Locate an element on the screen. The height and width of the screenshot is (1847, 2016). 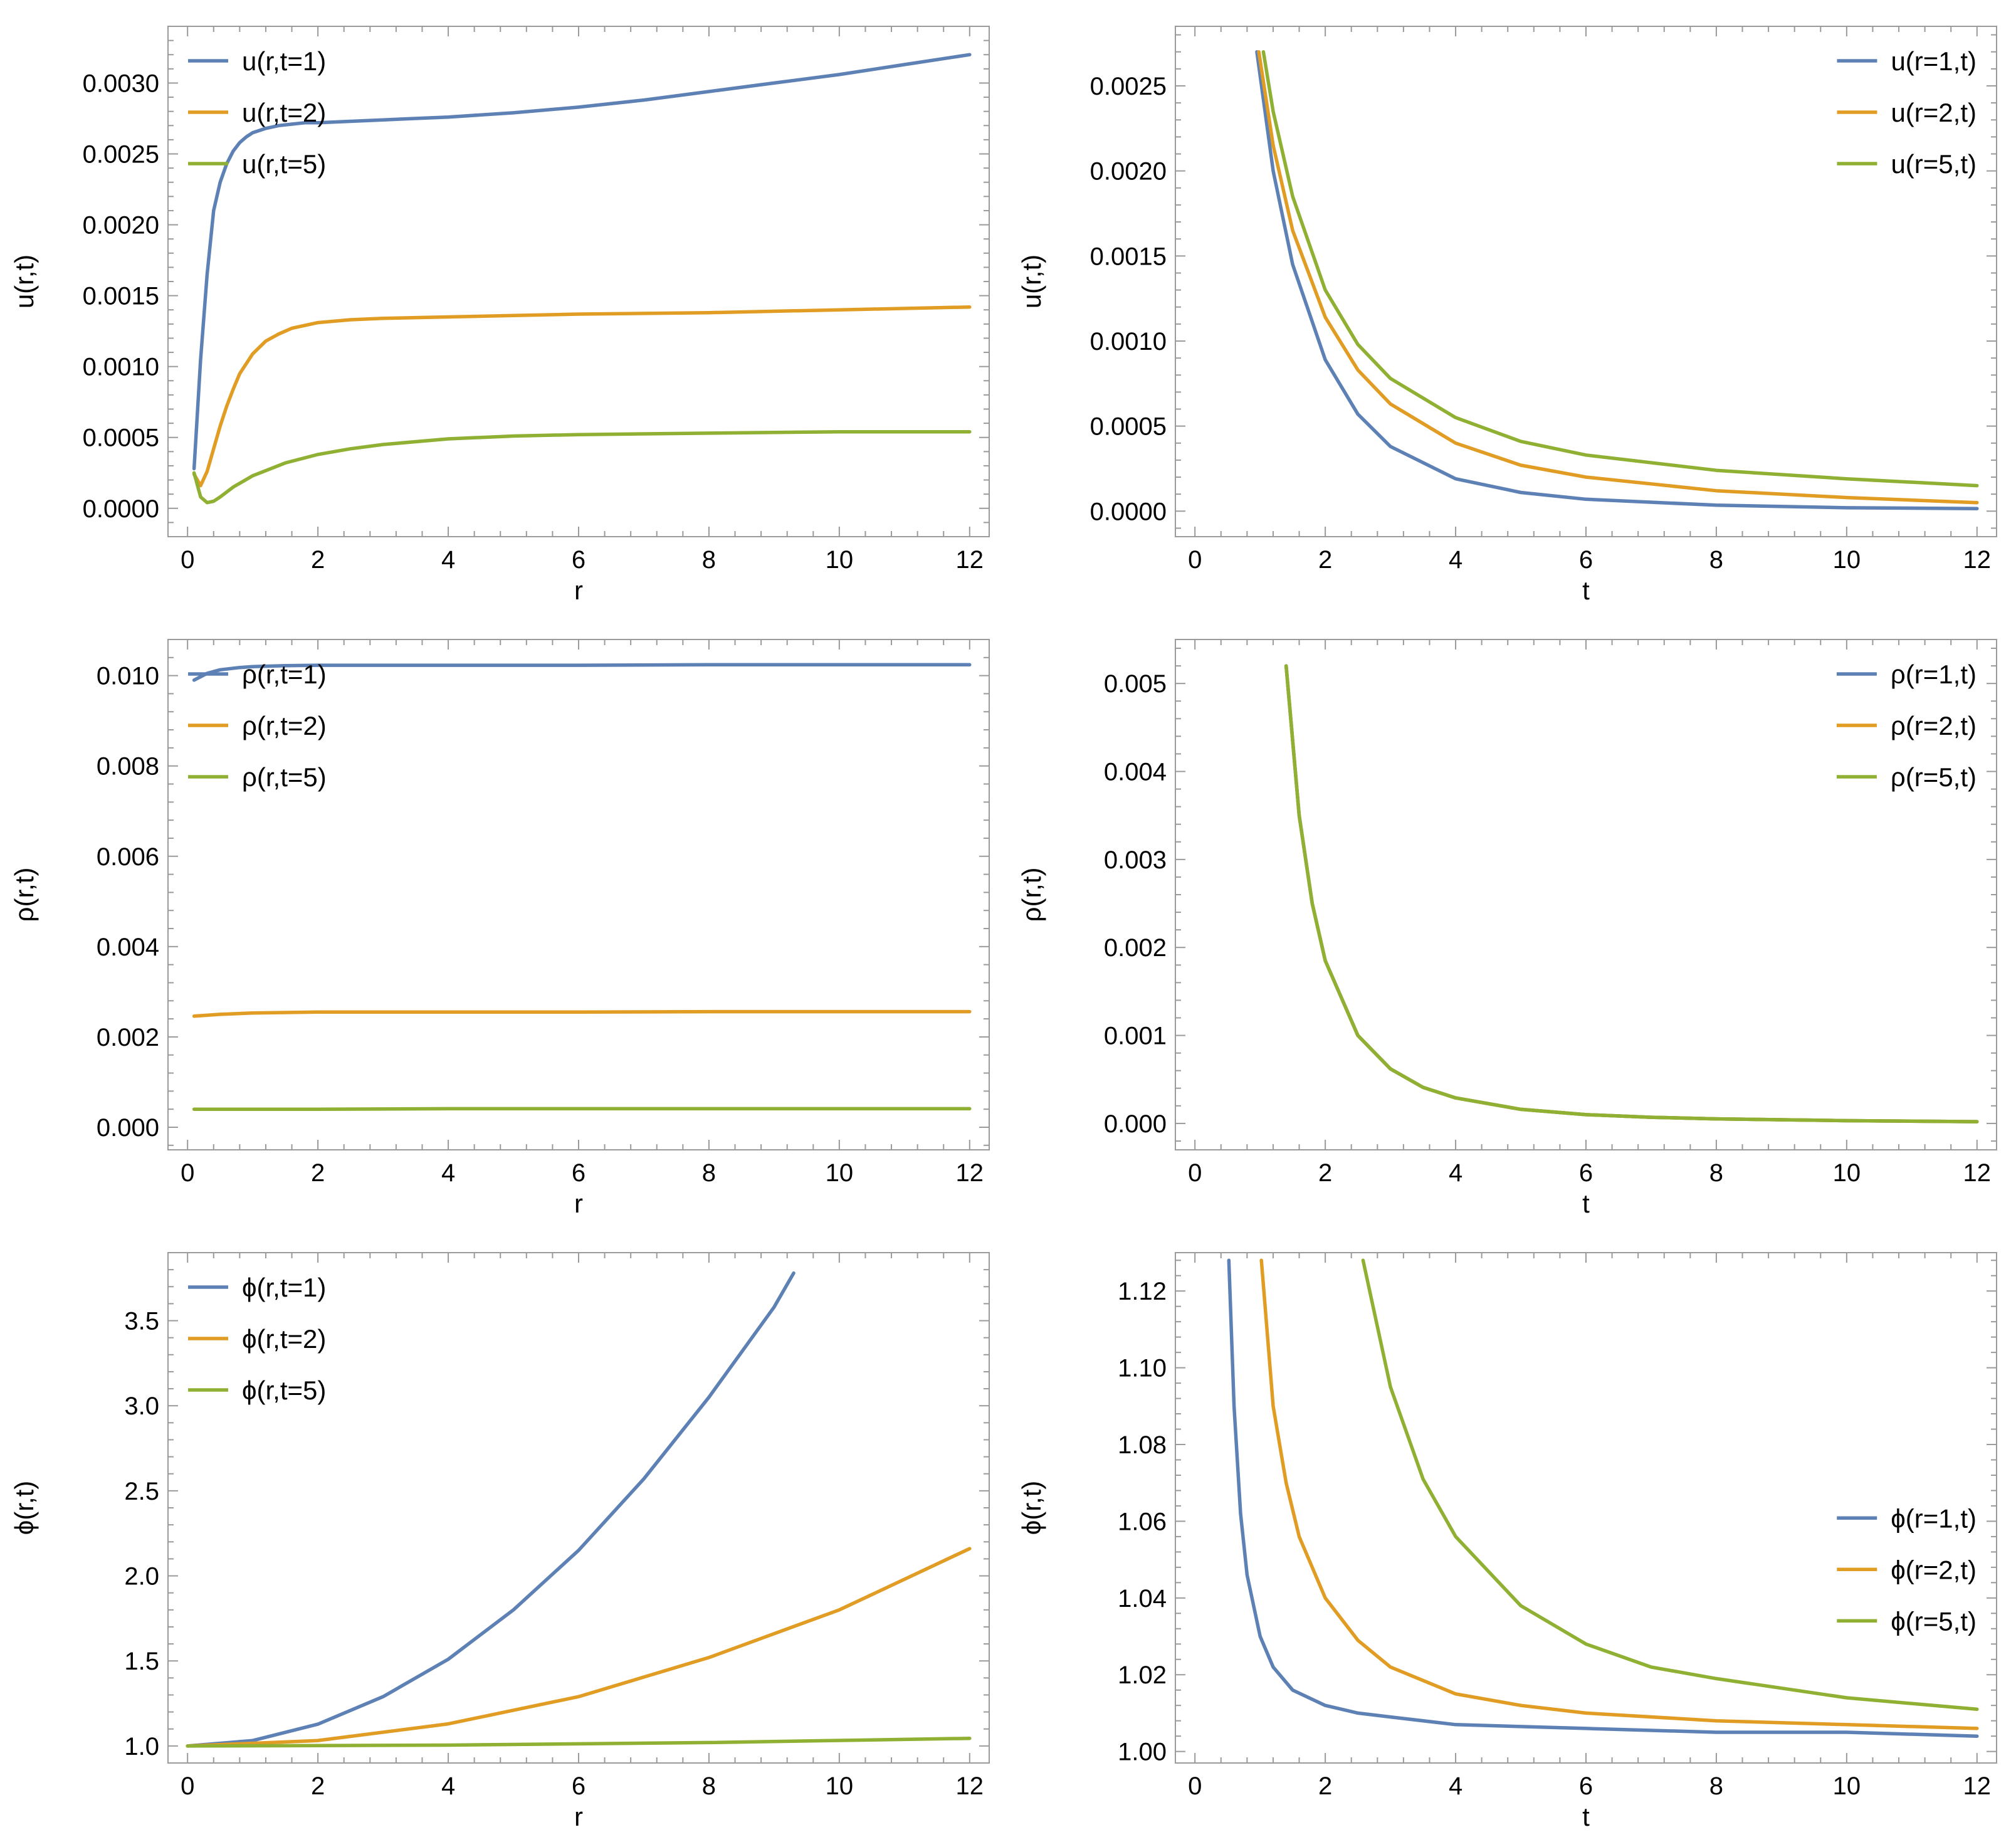
x-axis-label: r is located at coordinates (579, 591).